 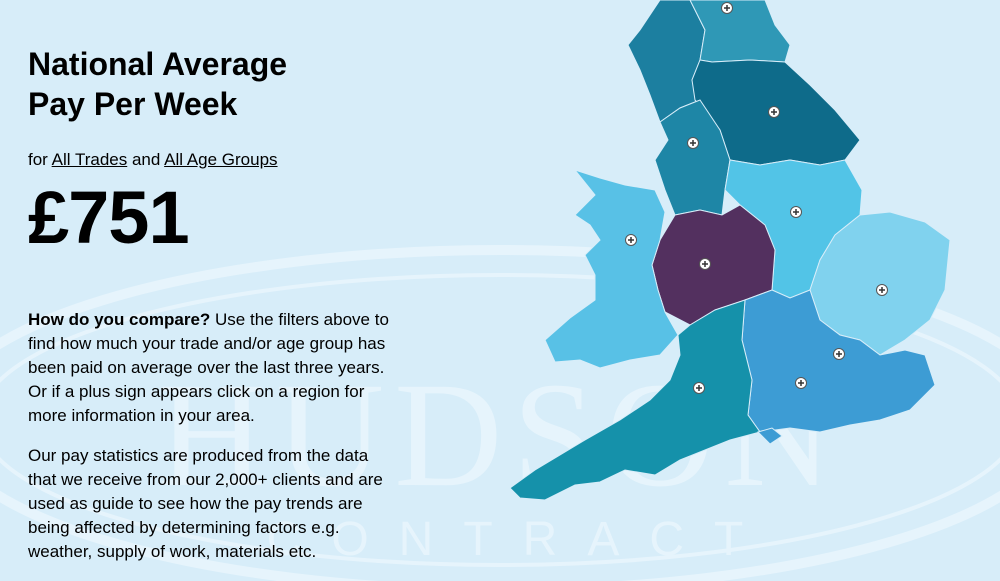 I want to click on title: National Average Pay Per Week, so click(x=158, y=84).